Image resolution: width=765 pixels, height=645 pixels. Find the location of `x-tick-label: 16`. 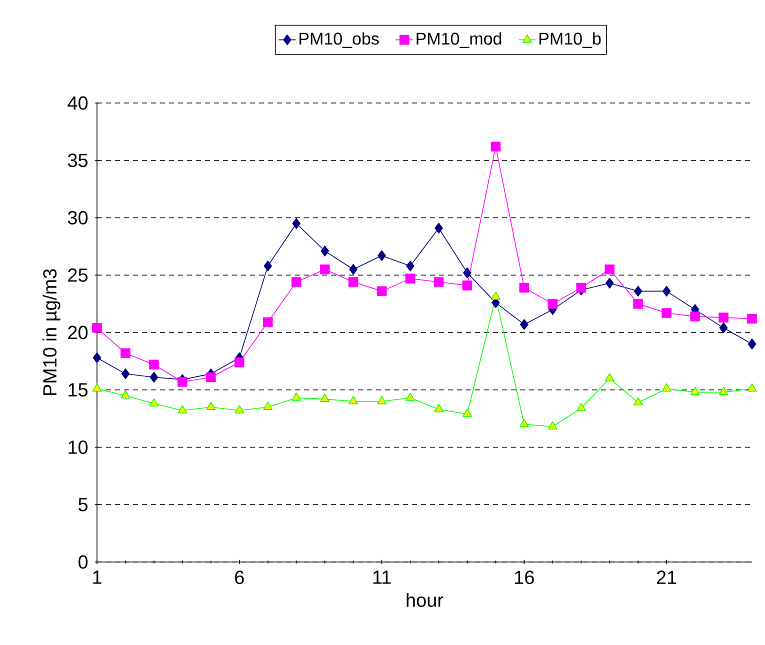

x-tick-label: 16 is located at coordinates (524, 577).